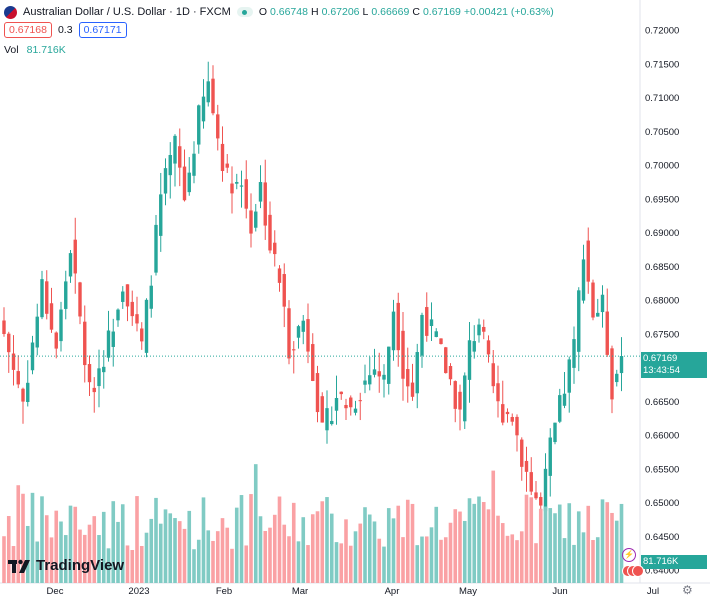 Image resolution: width=710 pixels, height=600 pixels. What do you see at coordinates (662, 31) in the screenshot?
I see `price-tick-label: 0.72000` at bounding box center [662, 31].